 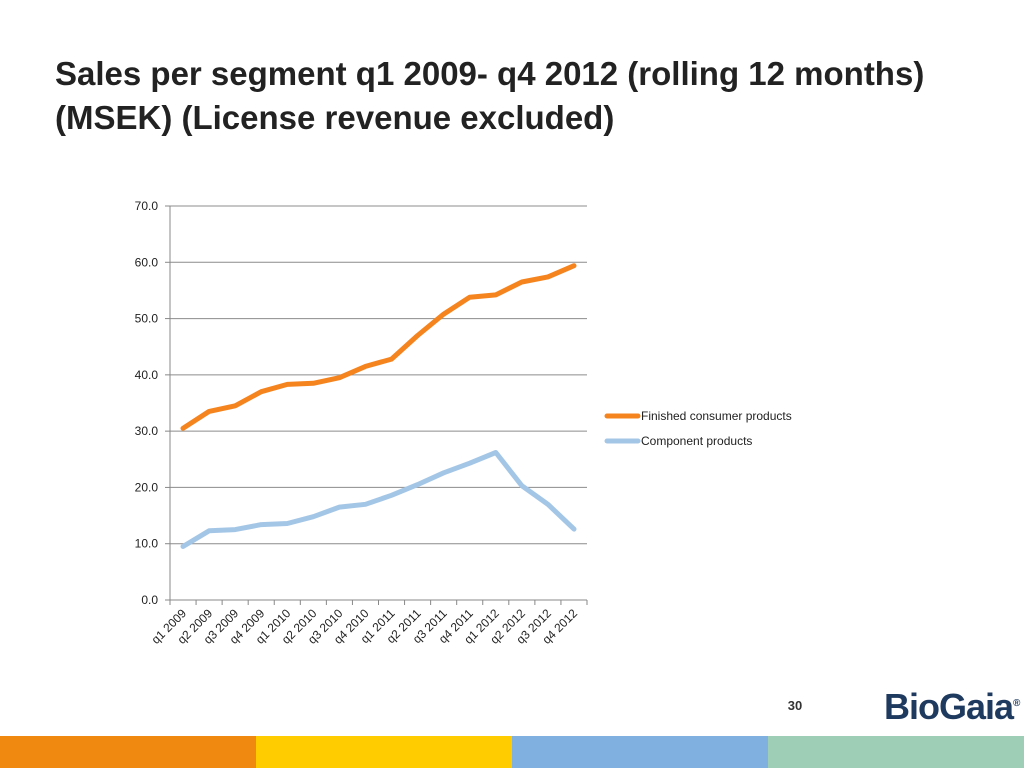 What do you see at coordinates (149, 600) in the screenshot?
I see `y-tick-label: 0.0` at bounding box center [149, 600].